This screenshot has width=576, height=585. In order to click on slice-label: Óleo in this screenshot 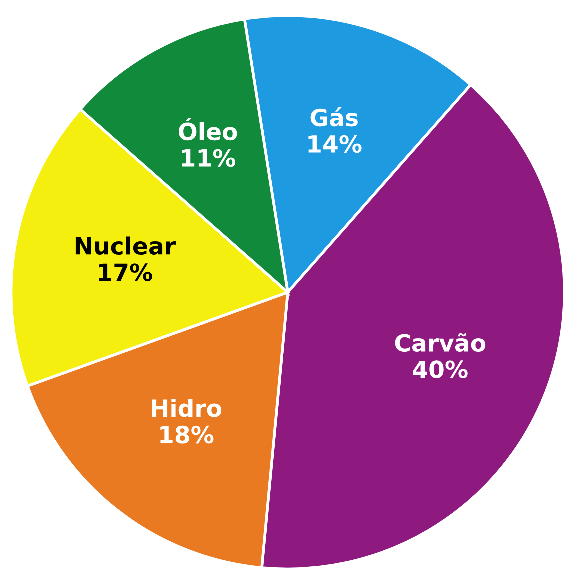, I will do `click(208, 129)`.